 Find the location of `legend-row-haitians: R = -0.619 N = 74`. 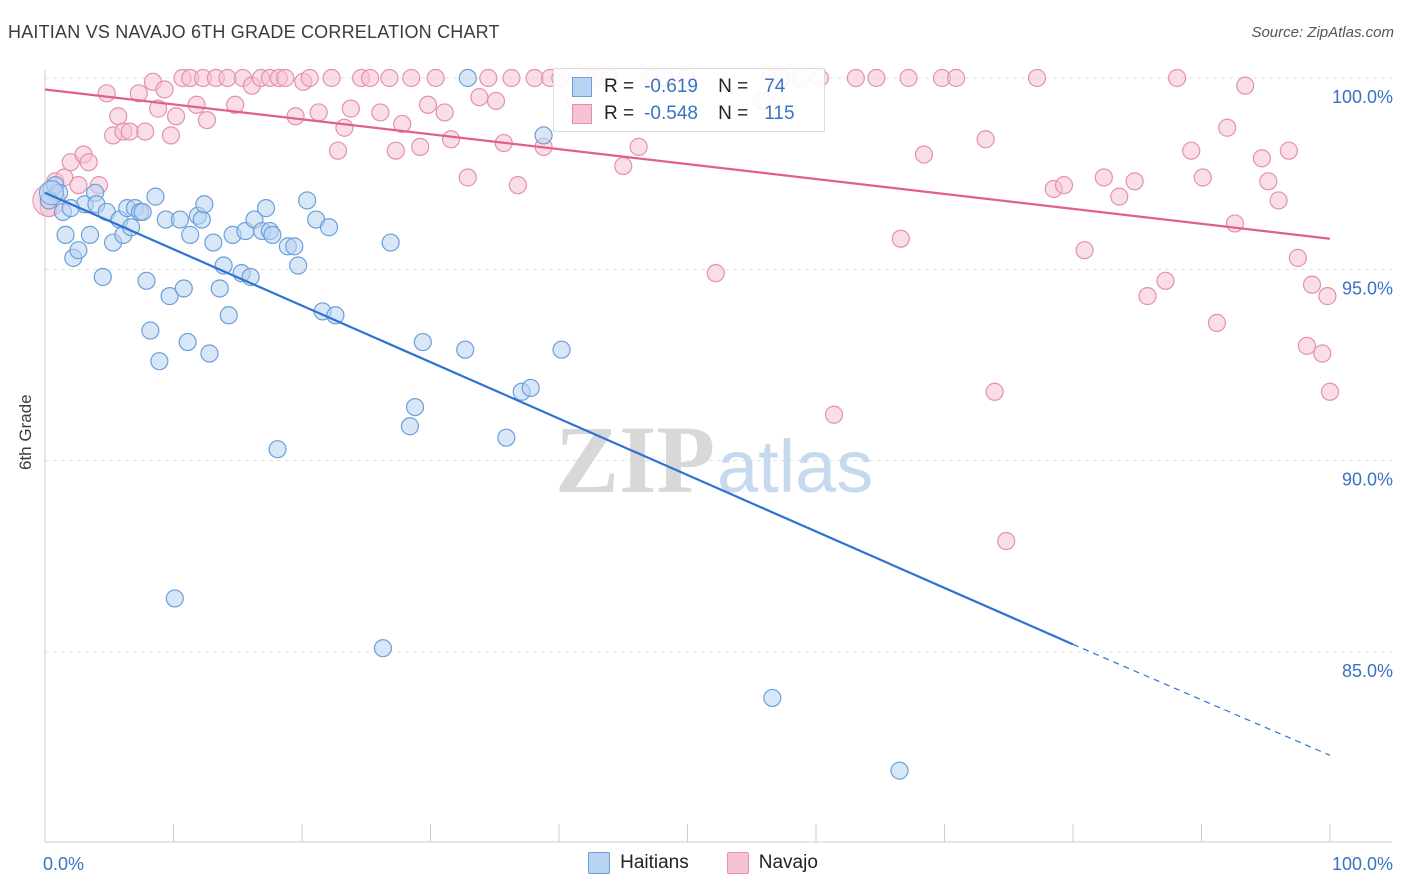

legend-row-haitians: R = -0.619 N = 74 is located at coordinates (678, 87).